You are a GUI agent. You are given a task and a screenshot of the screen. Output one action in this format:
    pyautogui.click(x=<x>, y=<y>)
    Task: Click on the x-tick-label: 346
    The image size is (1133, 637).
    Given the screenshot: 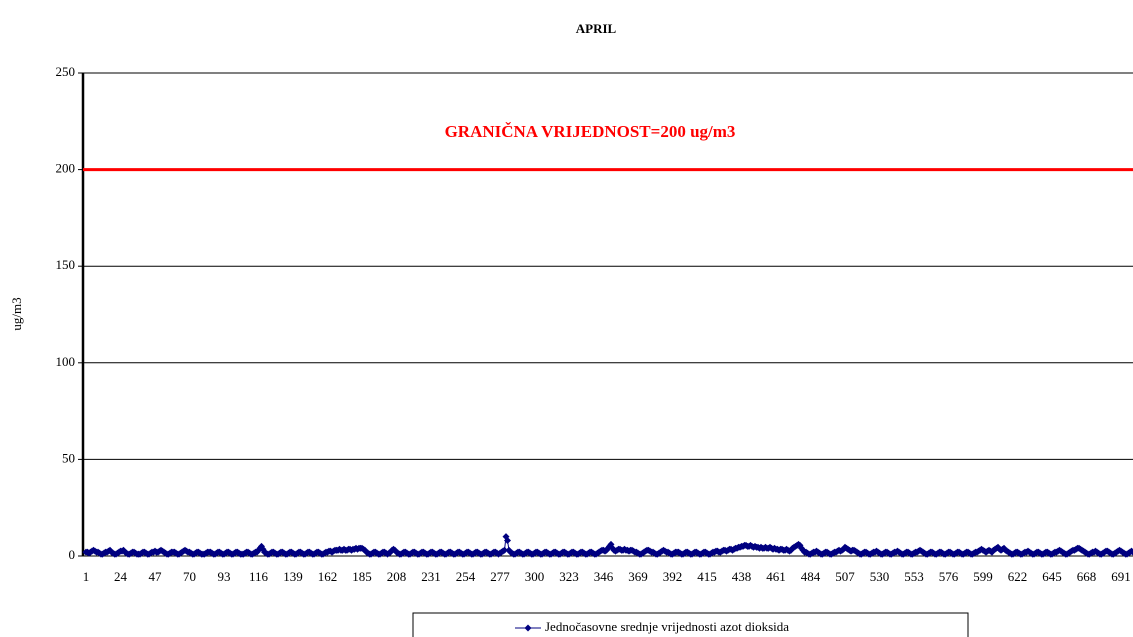 What is the action you would take?
    pyautogui.click(x=604, y=576)
    